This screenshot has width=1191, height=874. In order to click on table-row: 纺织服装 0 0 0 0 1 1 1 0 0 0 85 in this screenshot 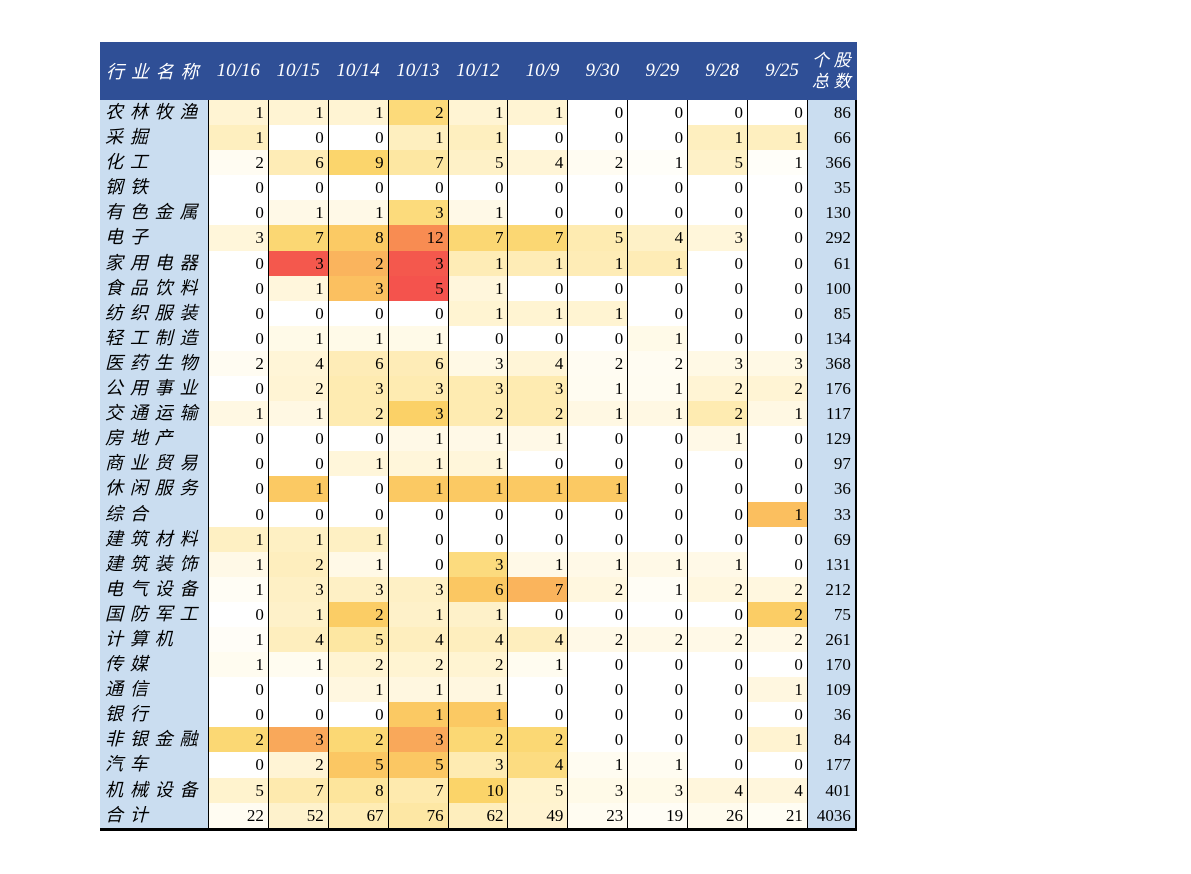, I will do `click(478, 313)`.